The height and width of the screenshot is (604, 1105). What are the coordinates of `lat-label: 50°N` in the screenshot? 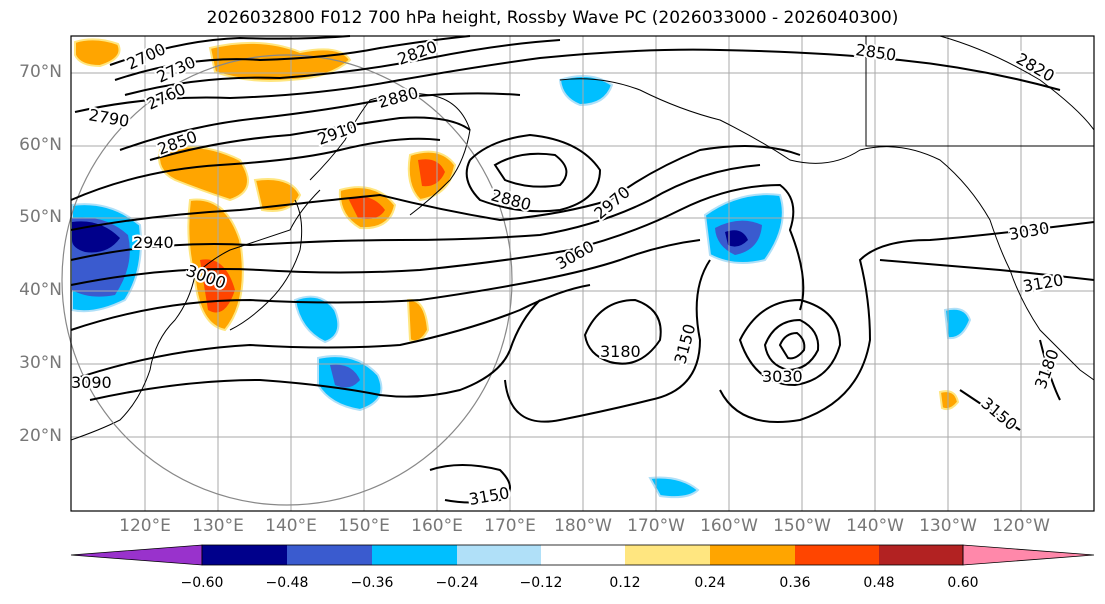 It's located at (40, 217).